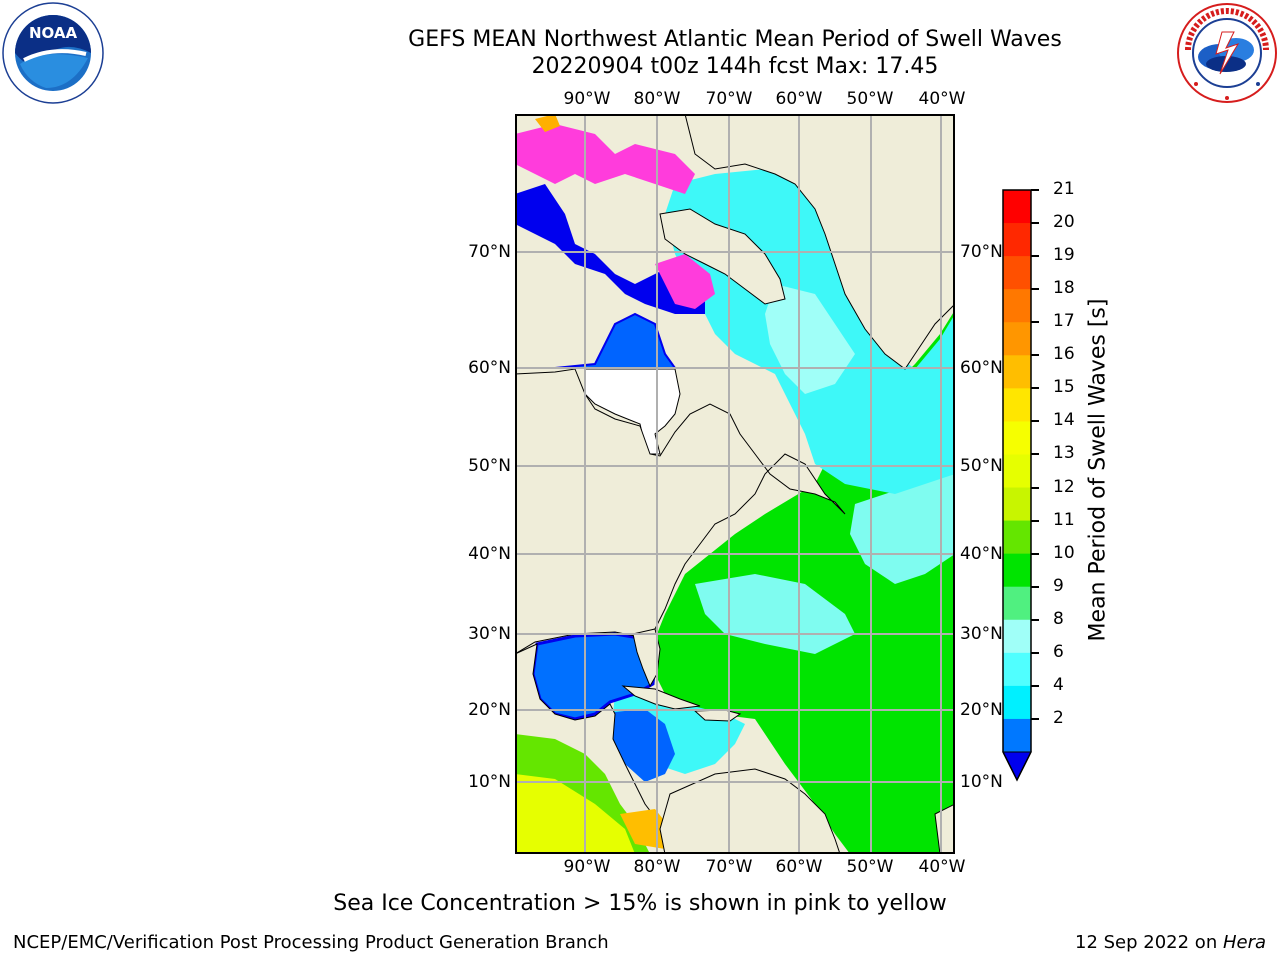  What do you see at coordinates (547, 123) in the screenshot?
I see `sea-ice-orange` at bounding box center [547, 123].